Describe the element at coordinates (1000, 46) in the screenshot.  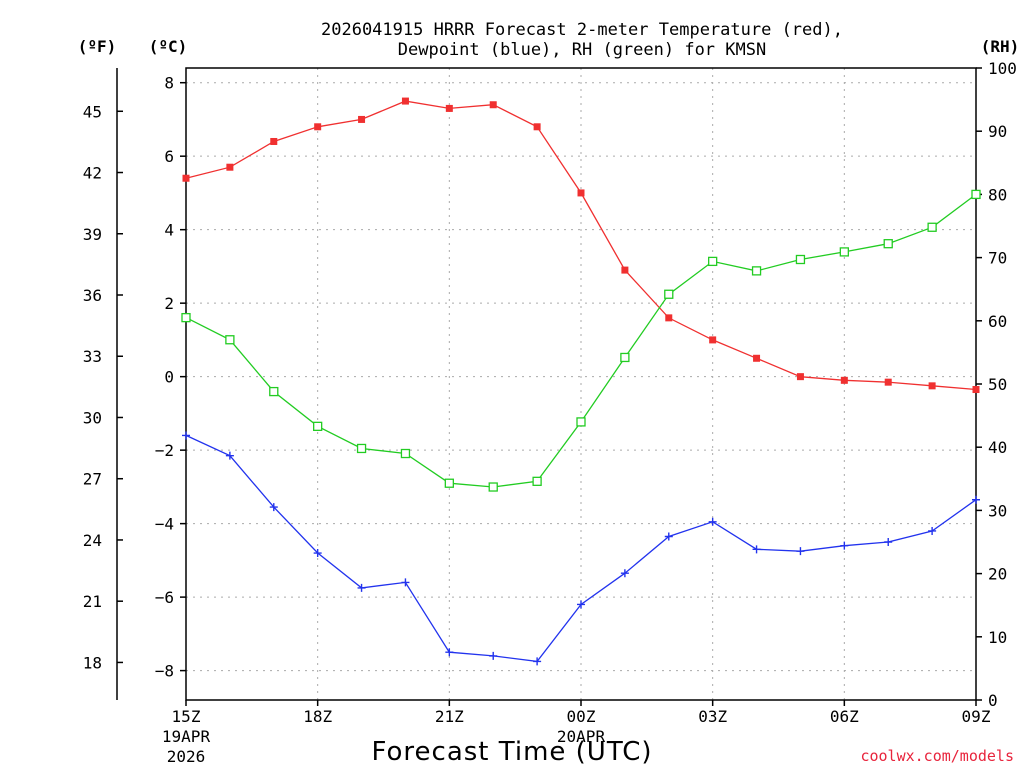
I see `rh-unit-label: (RH)` at that location.